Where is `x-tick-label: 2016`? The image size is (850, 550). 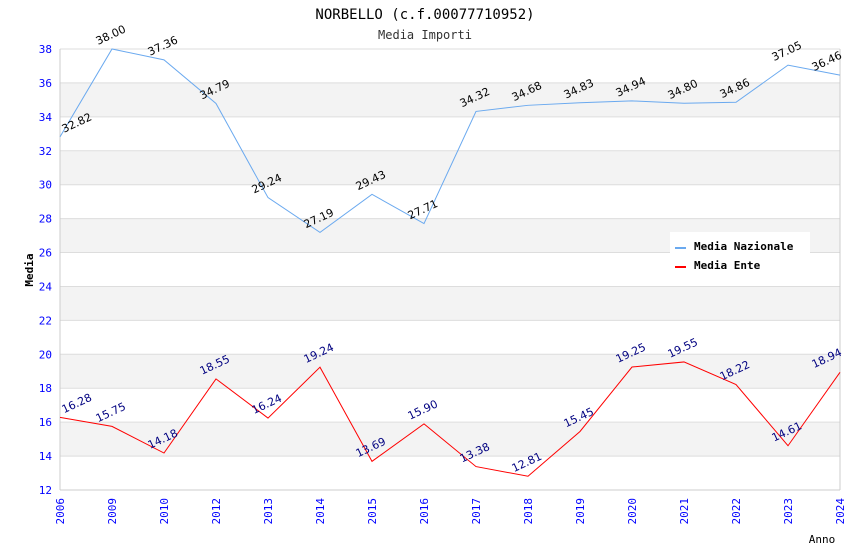
x-tick-label: 2016 is located at coordinates (424, 511).